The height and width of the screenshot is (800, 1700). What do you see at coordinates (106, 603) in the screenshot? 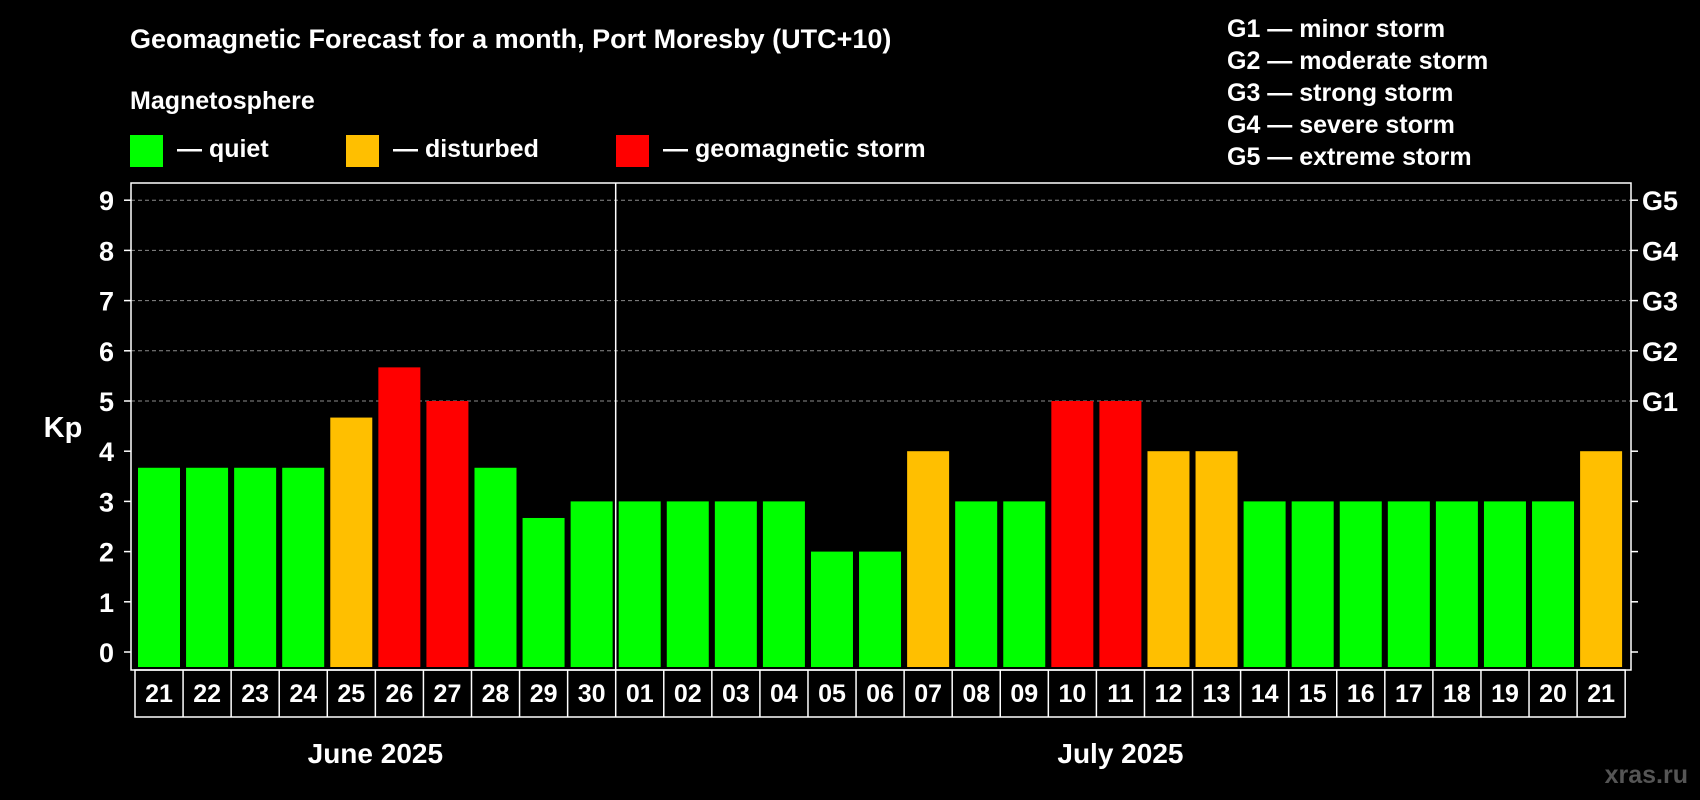
I see `y-tick-label-1: 1` at bounding box center [106, 603].